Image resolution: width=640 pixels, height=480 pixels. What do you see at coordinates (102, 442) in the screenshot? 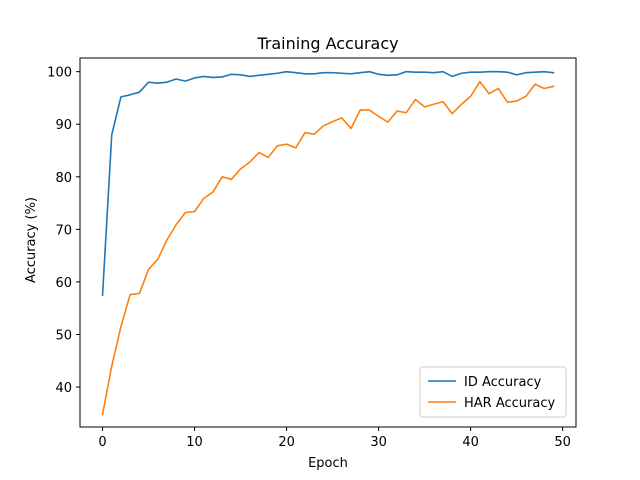
I see `x-tick-label: 0` at bounding box center [102, 442].